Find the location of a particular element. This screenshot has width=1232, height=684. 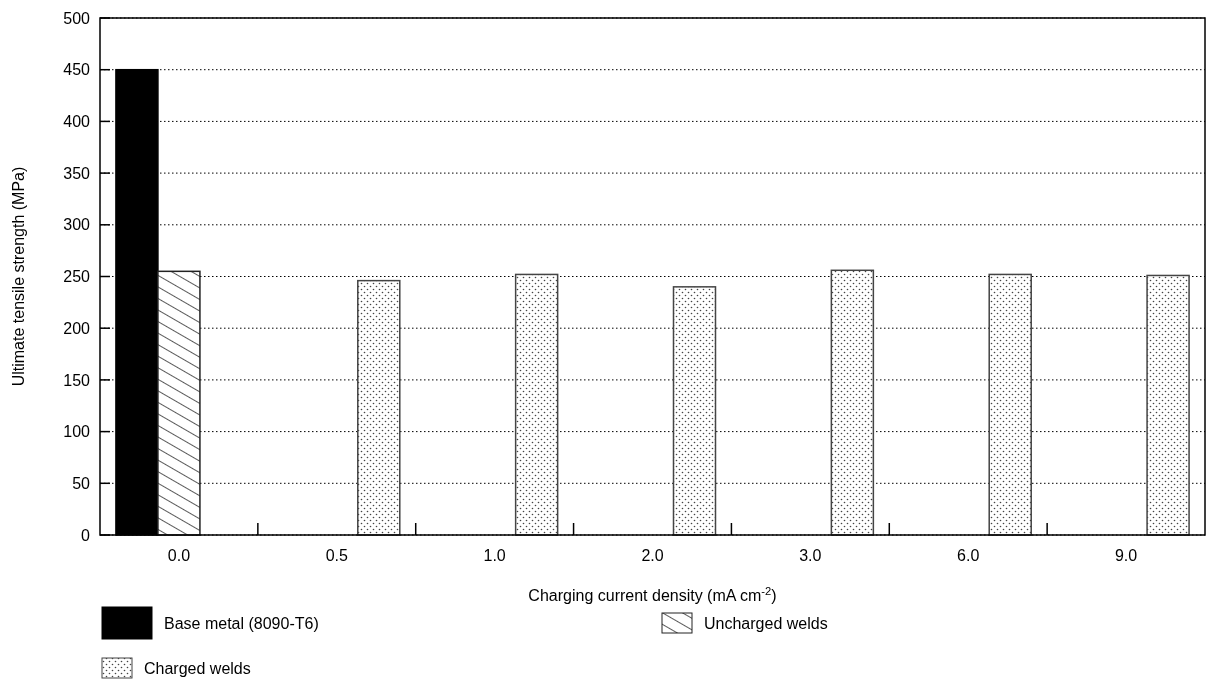

y-tick-label: 400 is located at coordinates (77, 121).